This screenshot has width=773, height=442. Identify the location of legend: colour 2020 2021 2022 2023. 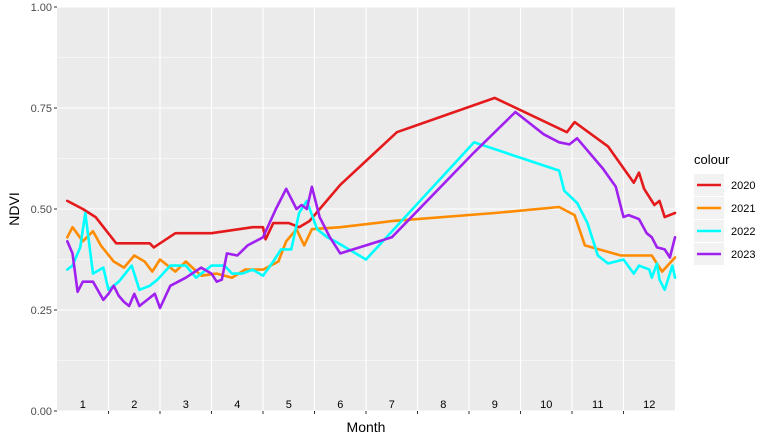
(724, 208).